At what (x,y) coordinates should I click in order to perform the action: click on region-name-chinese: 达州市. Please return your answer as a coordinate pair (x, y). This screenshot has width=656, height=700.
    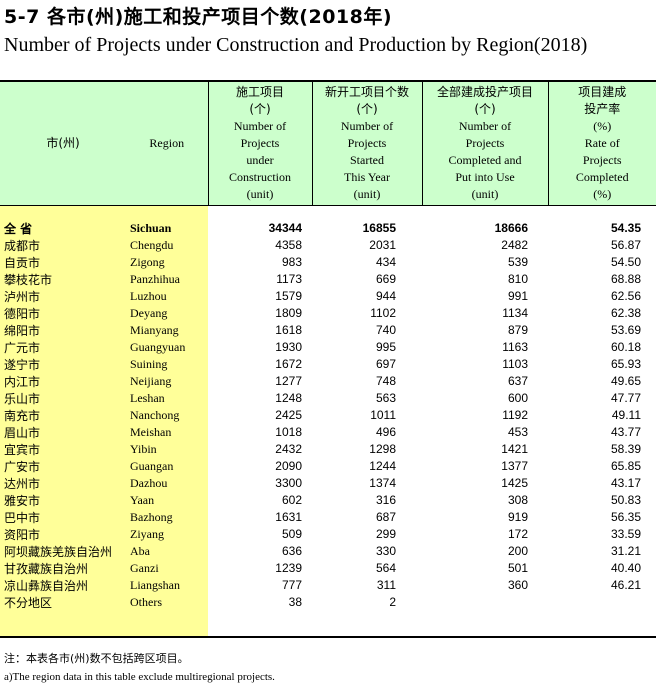
    Looking at the image, I should click on (63, 483).